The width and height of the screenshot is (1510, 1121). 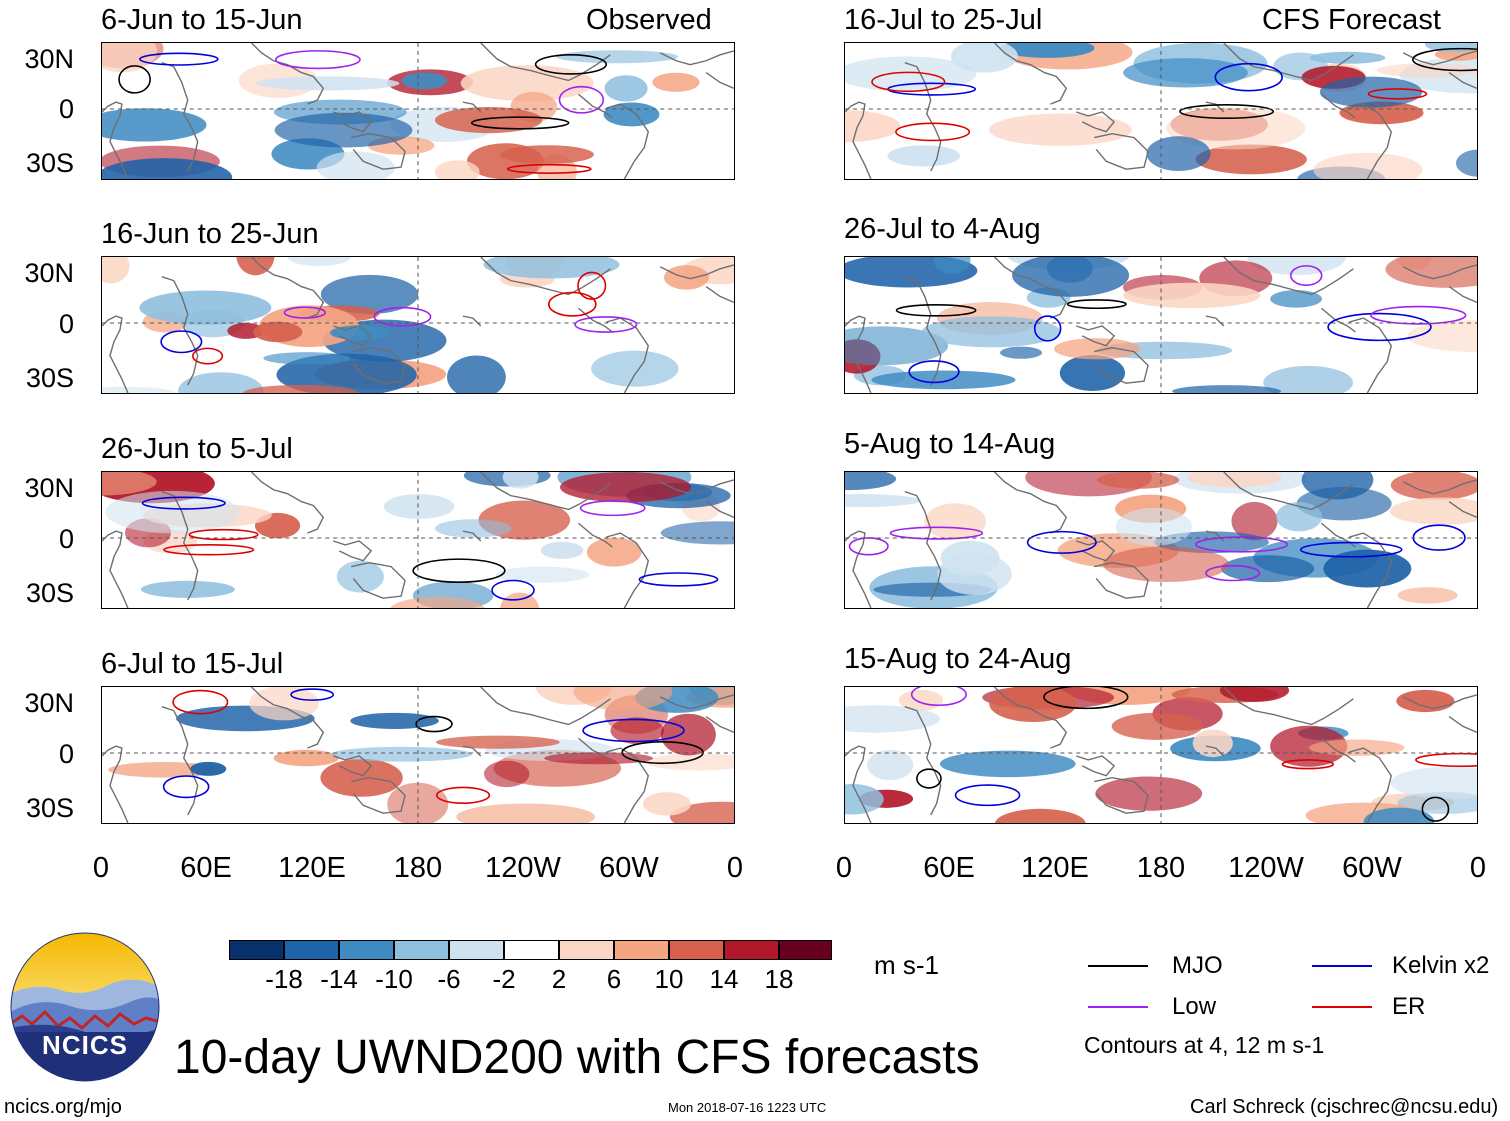 I want to click on forecast-label: CFS Forecast, so click(x=1351, y=20).